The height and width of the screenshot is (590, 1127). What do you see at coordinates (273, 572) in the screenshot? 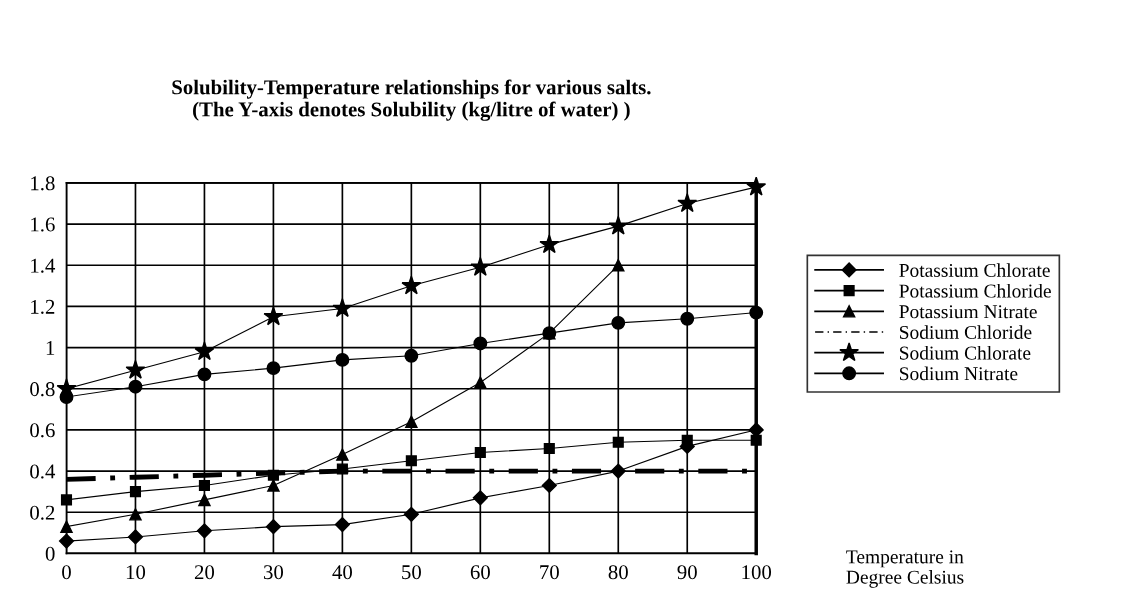
I see `x-tick-label: 30` at bounding box center [273, 572].